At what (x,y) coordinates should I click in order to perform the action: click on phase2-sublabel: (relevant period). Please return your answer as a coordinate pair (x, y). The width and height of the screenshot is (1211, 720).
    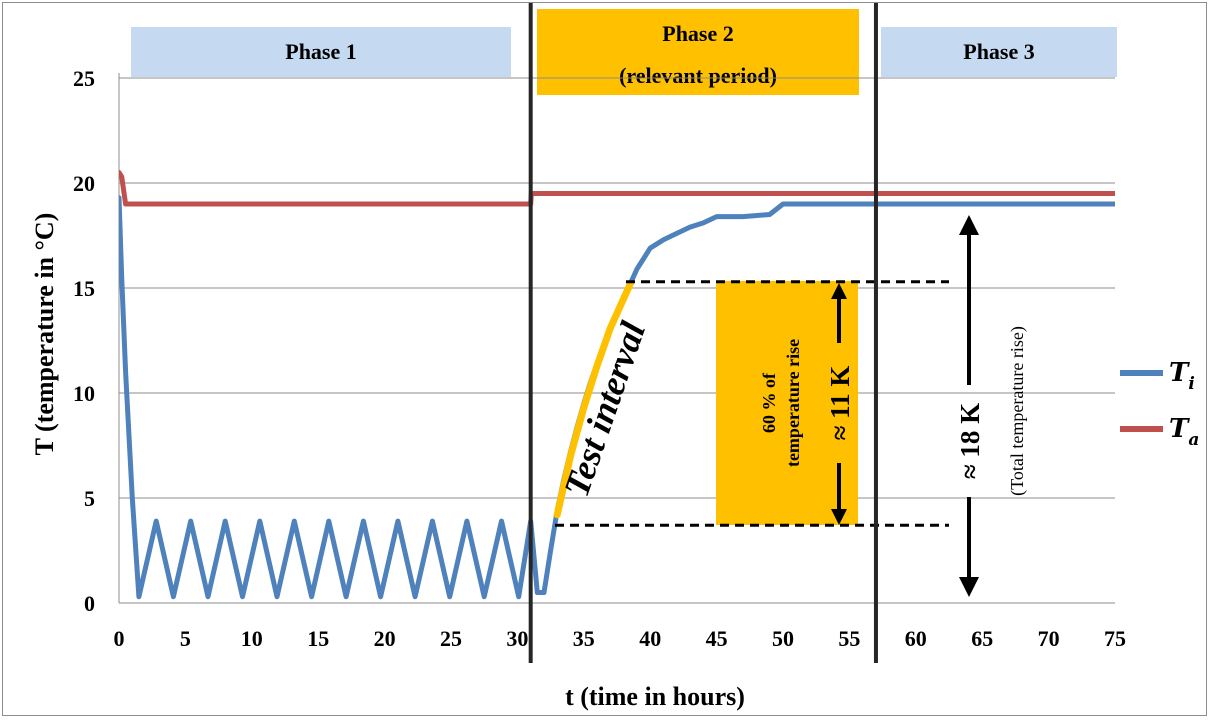
    Looking at the image, I should click on (698, 75).